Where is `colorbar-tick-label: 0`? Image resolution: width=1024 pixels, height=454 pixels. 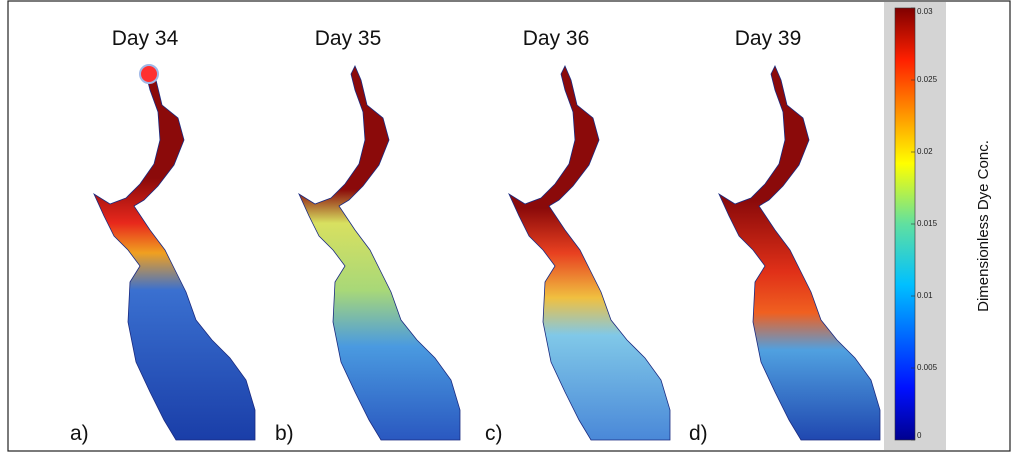
colorbar-tick-label: 0 is located at coordinates (919, 435).